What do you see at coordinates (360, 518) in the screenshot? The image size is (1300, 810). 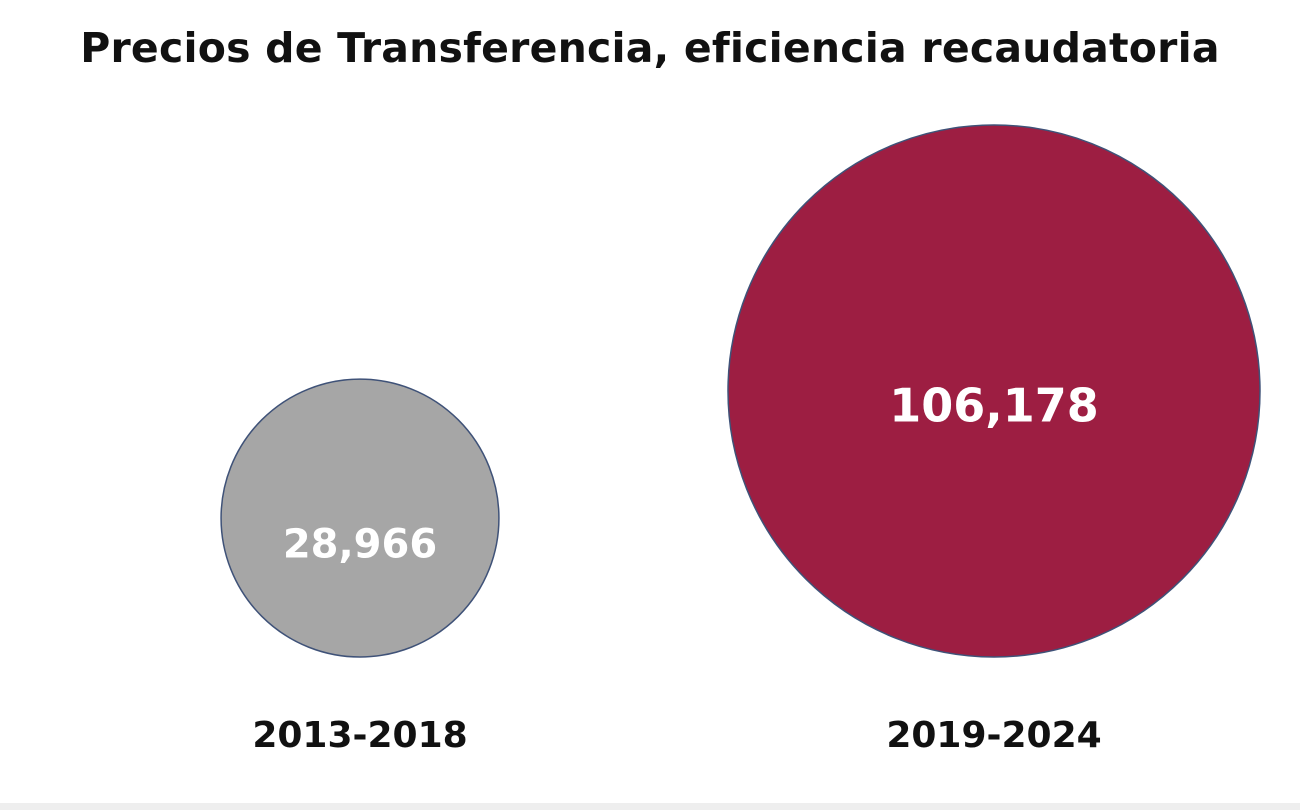 I see `bubble-2013-2018` at bounding box center [360, 518].